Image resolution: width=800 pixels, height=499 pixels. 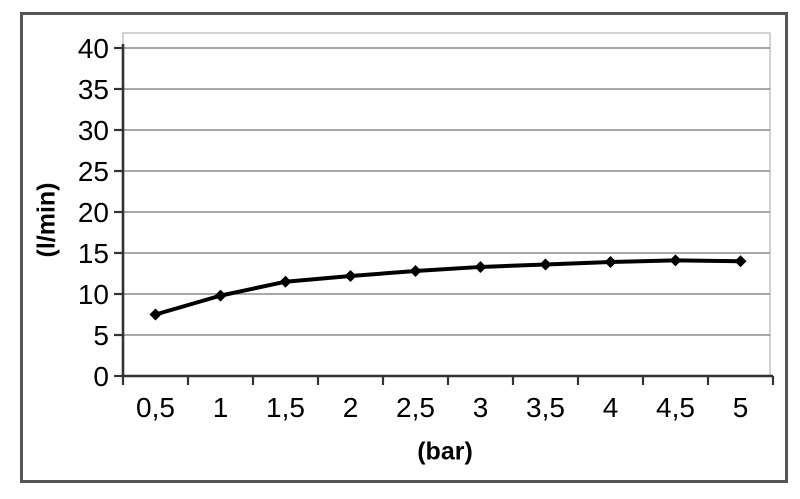 I want to click on x-tick-label-9: 5, so click(x=741, y=407).